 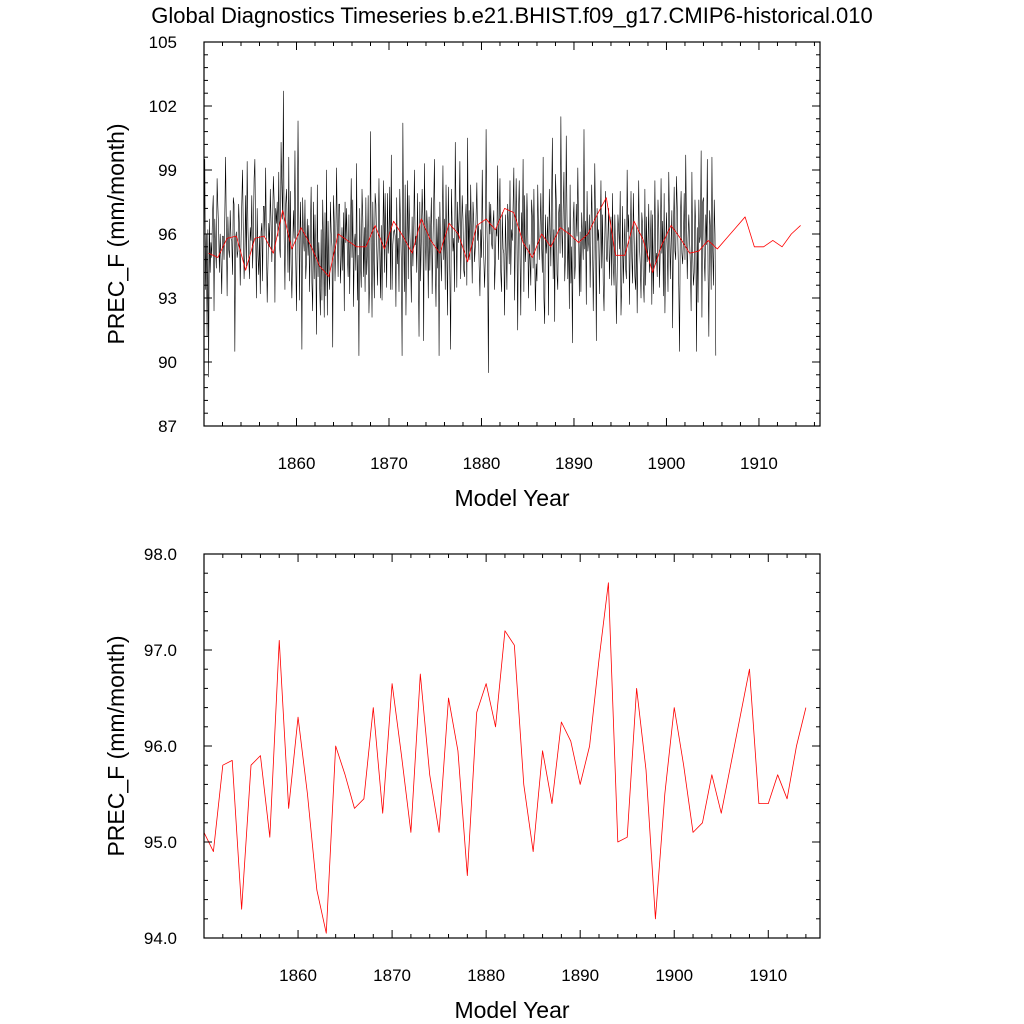 What do you see at coordinates (163, 106) in the screenshot?
I see `y-tick-label: 102` at bounding box center [163, 106].